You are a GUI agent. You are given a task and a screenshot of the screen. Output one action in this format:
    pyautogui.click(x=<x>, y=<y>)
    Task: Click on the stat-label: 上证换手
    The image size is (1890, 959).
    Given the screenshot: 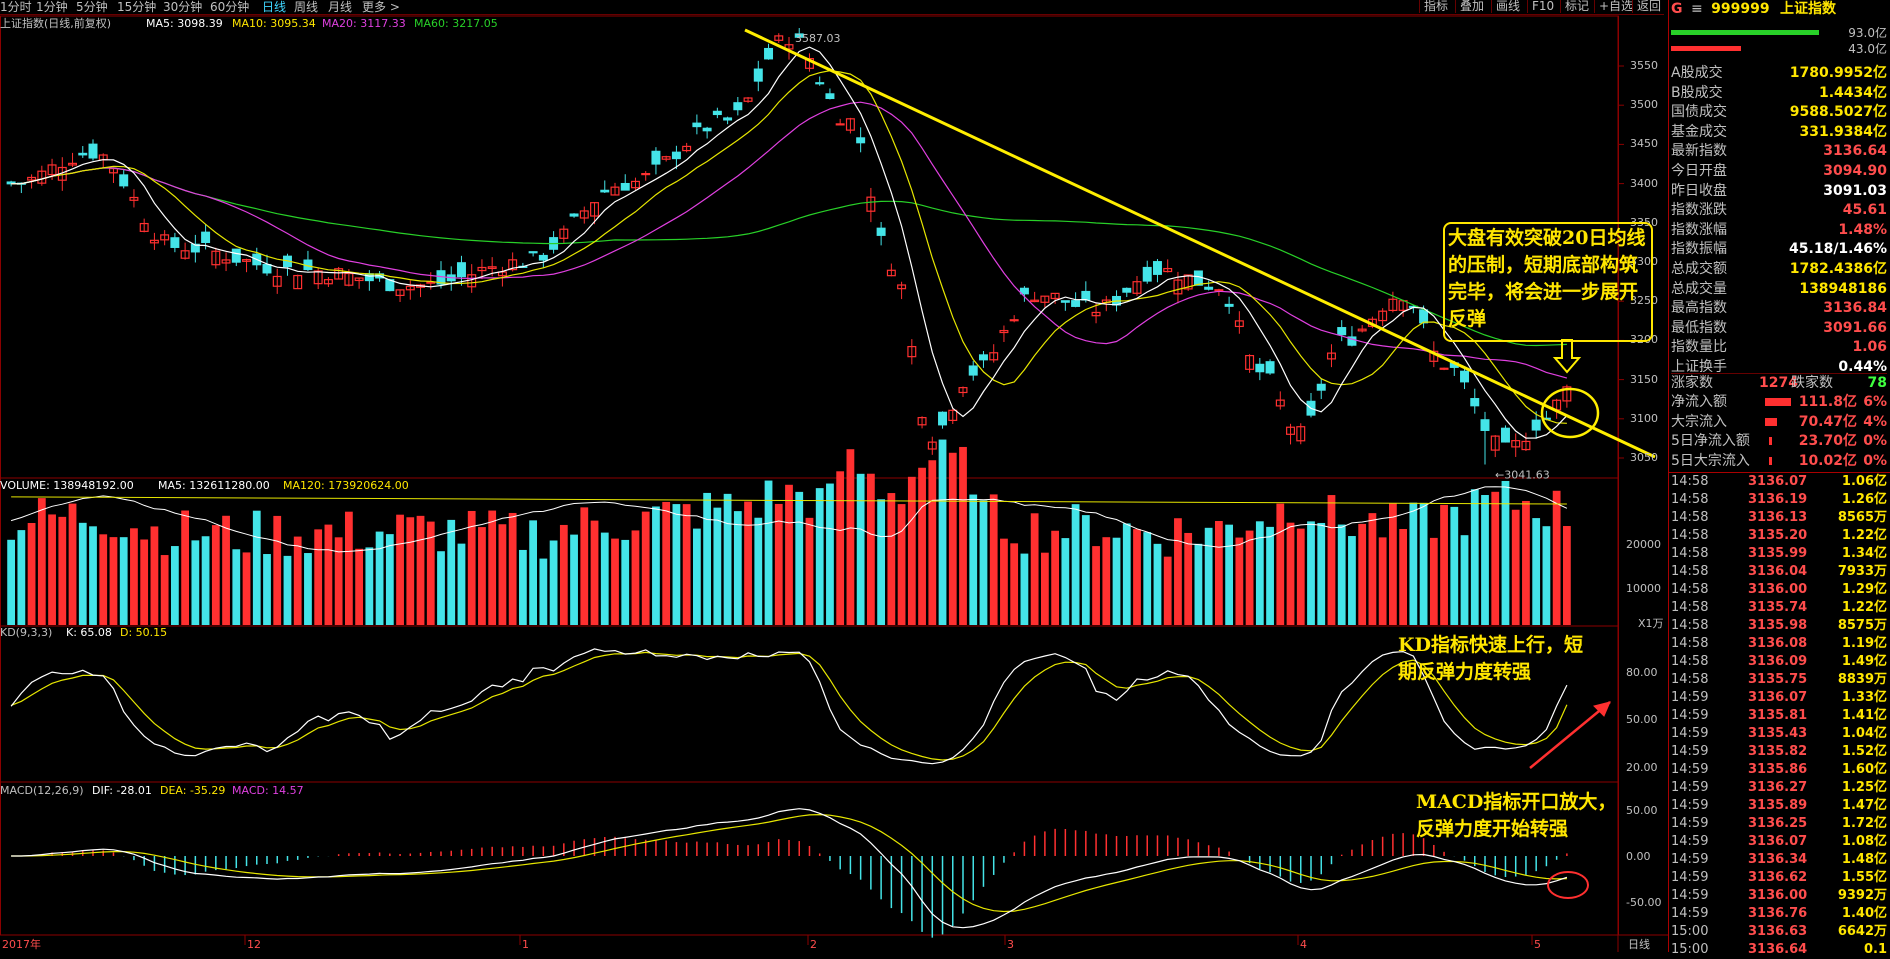 What is the action you would take?
    pyautogui.click(x=1699, y=367)
    